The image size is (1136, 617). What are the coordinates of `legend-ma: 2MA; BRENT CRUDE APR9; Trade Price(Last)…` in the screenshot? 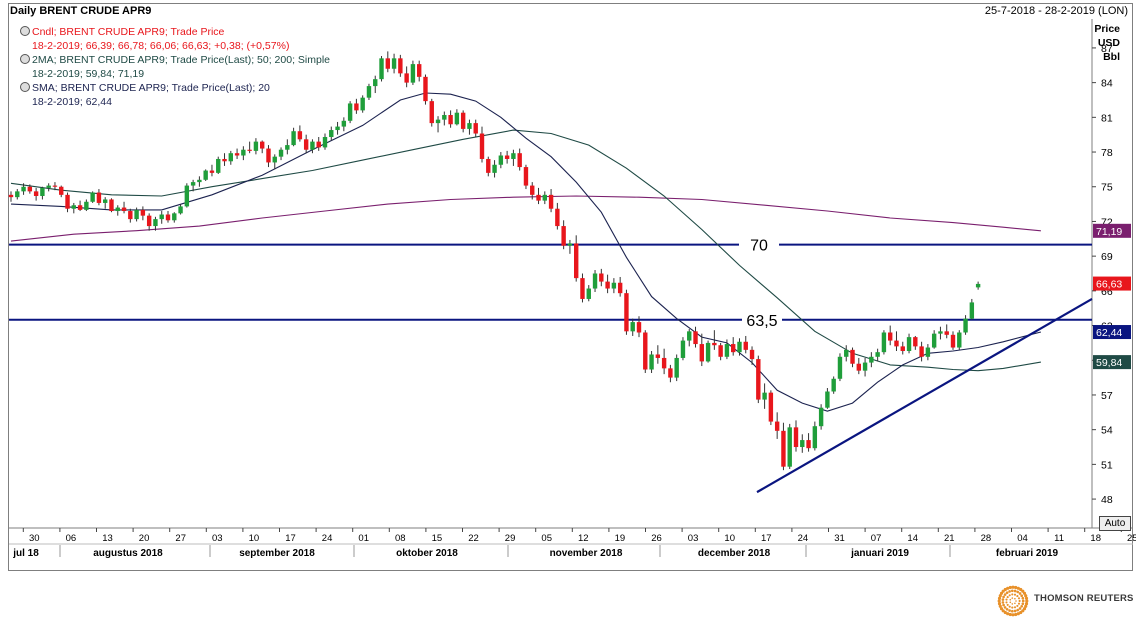 It's located at (175, 60).